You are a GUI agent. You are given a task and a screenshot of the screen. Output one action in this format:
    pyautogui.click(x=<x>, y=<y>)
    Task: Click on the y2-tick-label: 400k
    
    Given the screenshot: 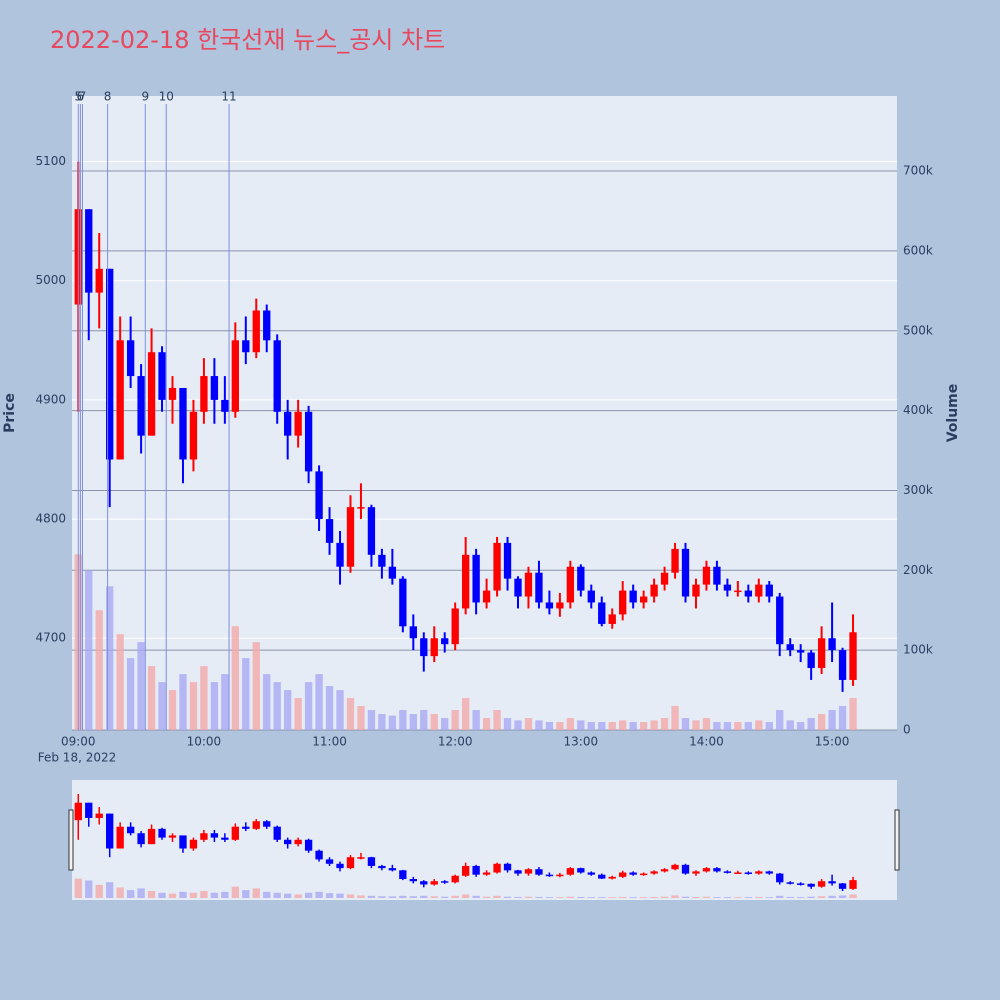 What is the action you would take?
    pyautogui.click(x=918, y=410)
    